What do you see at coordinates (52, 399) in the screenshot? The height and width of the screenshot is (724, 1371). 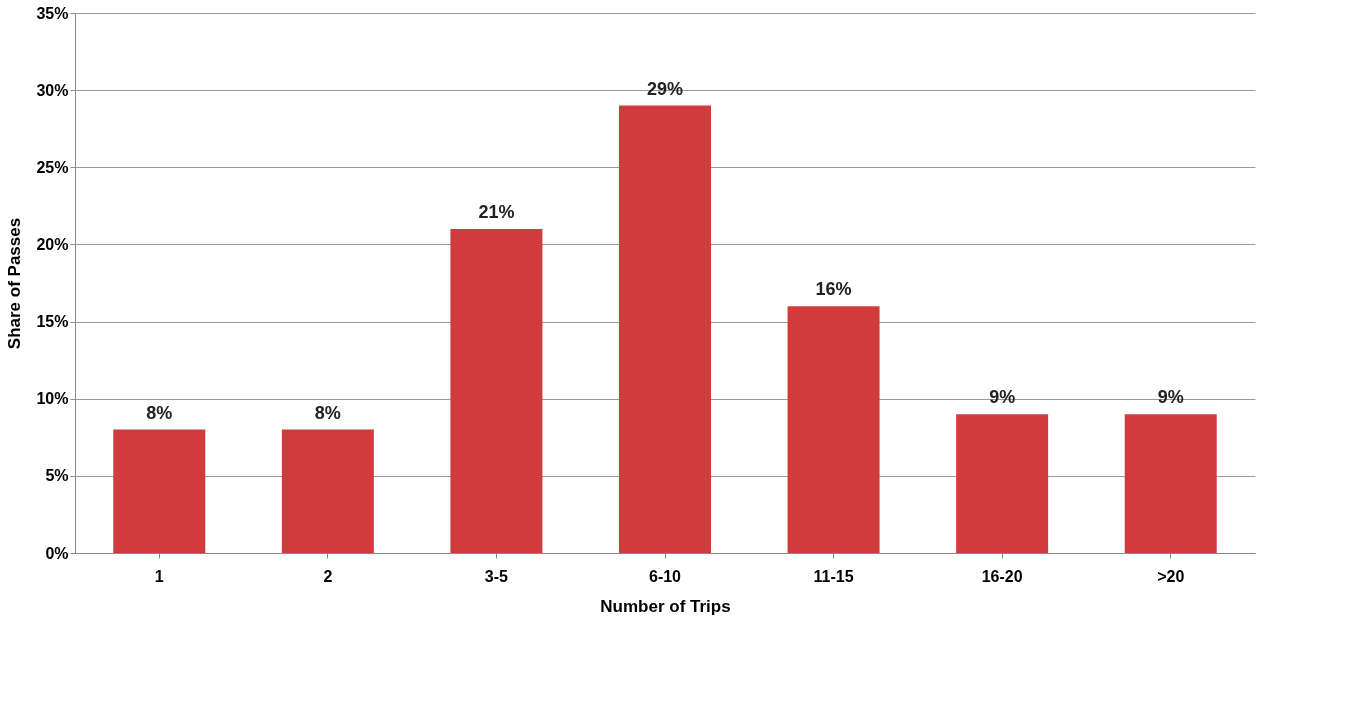 I see `y-tick-label: 10%` at bounding box center [52, 399].